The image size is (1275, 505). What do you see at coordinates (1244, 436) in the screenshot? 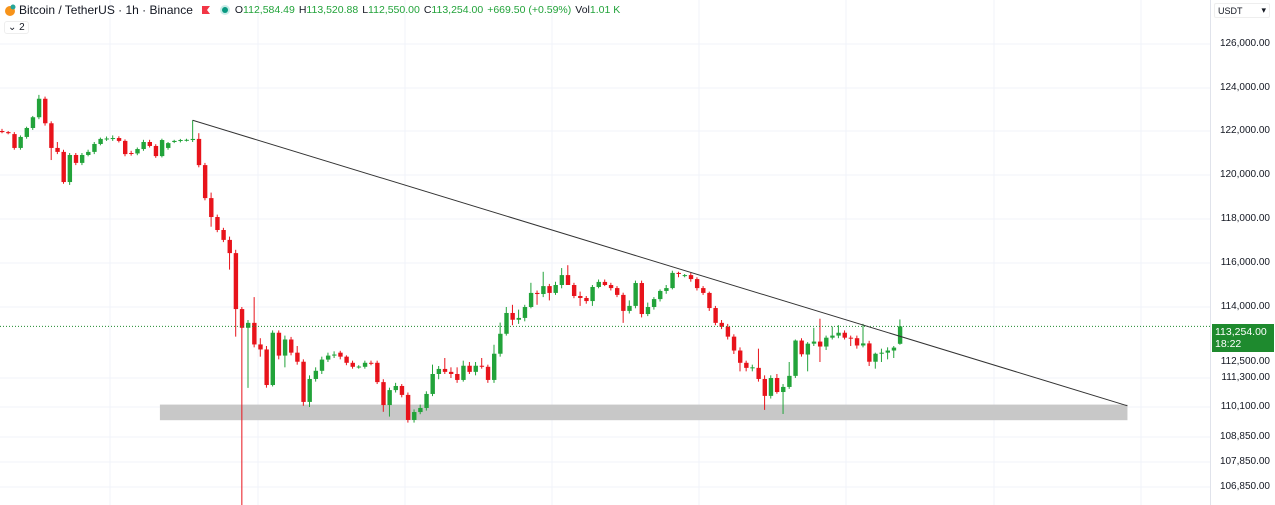
I see `price-tick-label: 108,850.00` at bounding box center [1244, 436].